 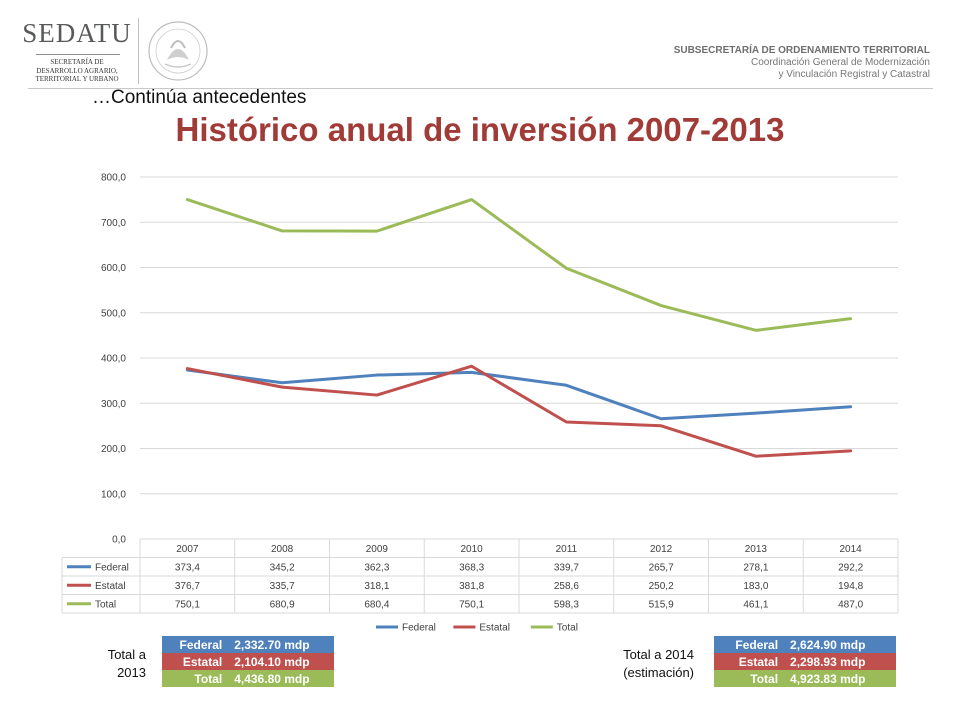 I want to click on data-label: 292,2, so click(x=850, y=568).